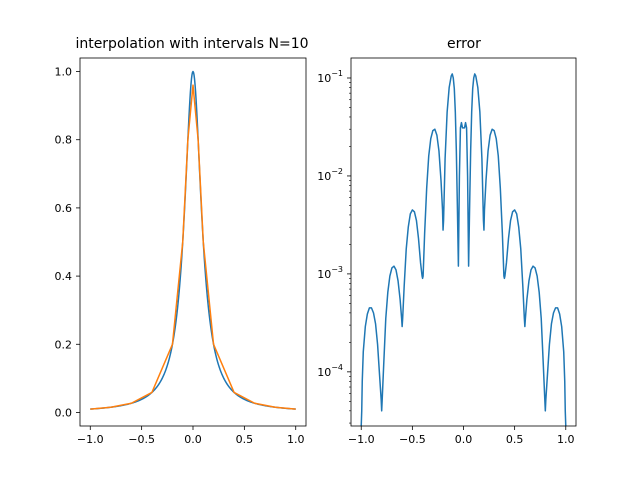 Image resolution: width=640 pixels, height=480 pixels. I want to click on y-tick-label-exponent: −4, so click(337, 367).